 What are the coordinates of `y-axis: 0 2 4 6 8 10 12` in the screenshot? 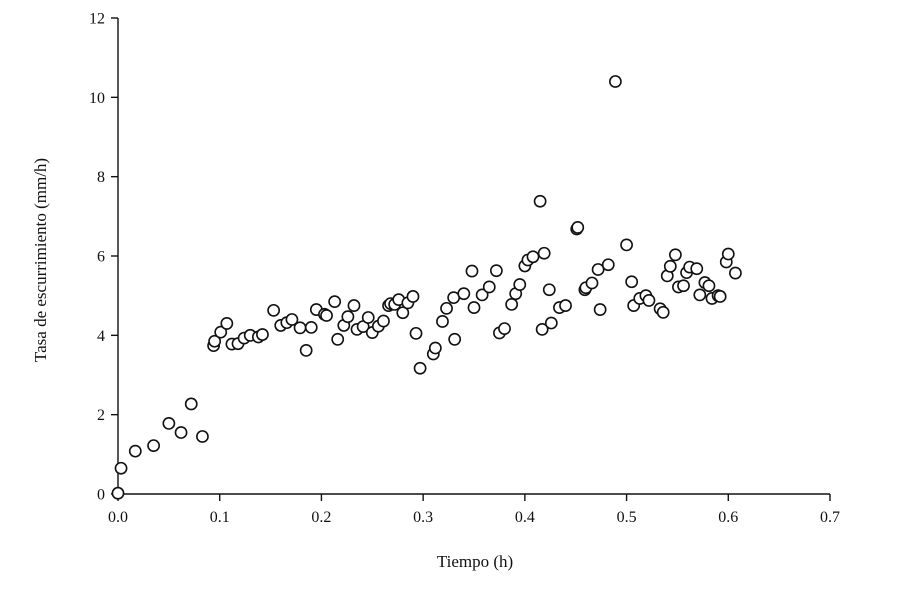 It's located at (104, 257).